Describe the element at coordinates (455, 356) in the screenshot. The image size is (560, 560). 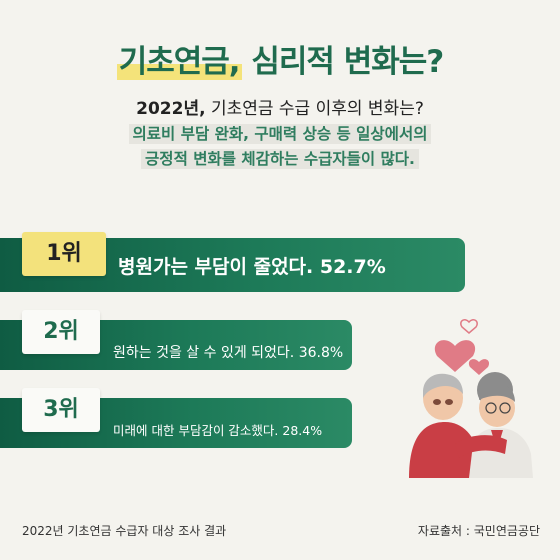
I see `heart-icon` at that location.